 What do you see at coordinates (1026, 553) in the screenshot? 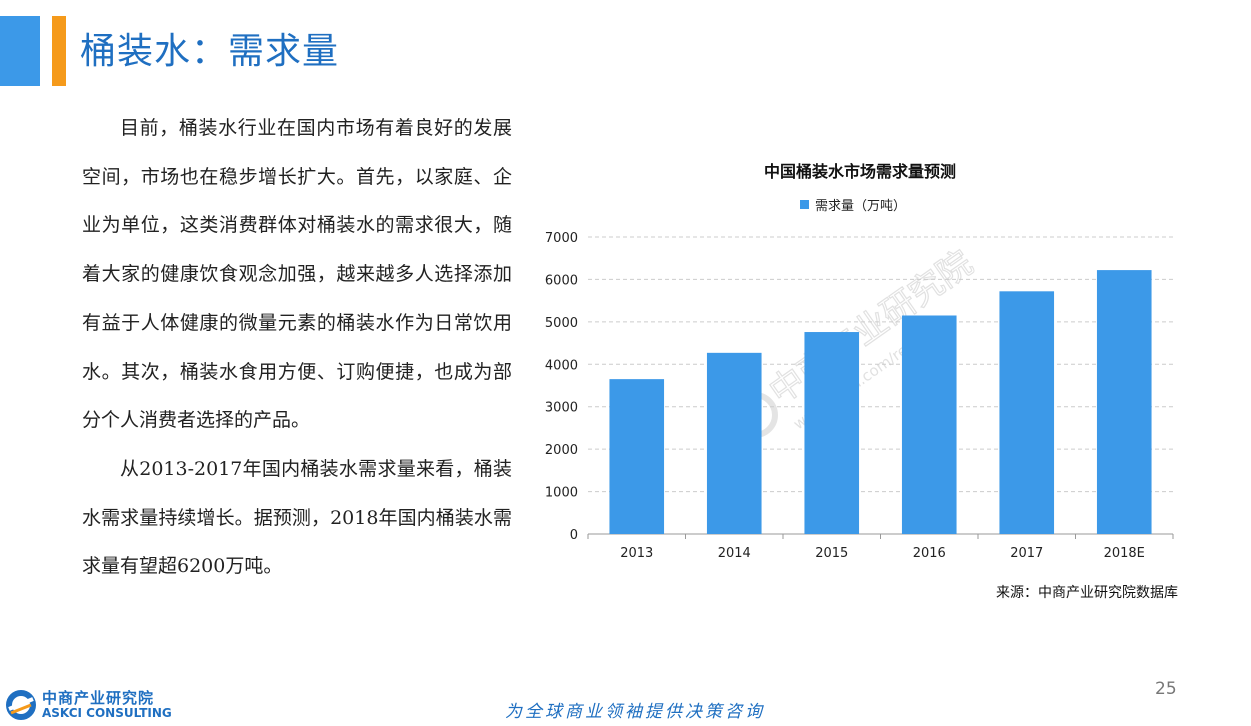
I see `x-tick-label: 2017` at bounding box center [1026, 553].